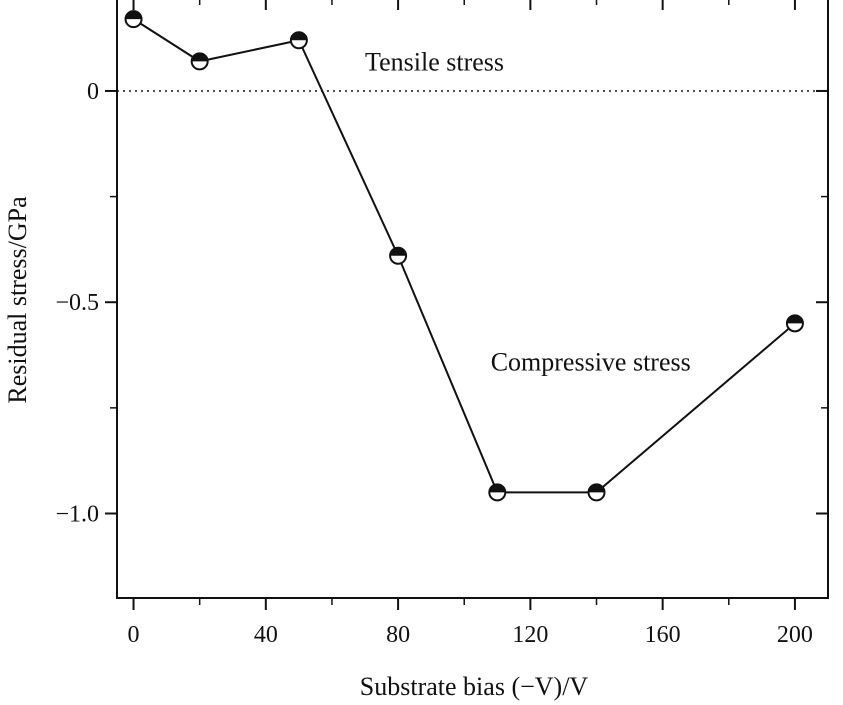 This screenshot has height=705, width=843. Describe the element at coordinates (93, 92) in the screenshot. I see `y-tick-label: 0` at that location.